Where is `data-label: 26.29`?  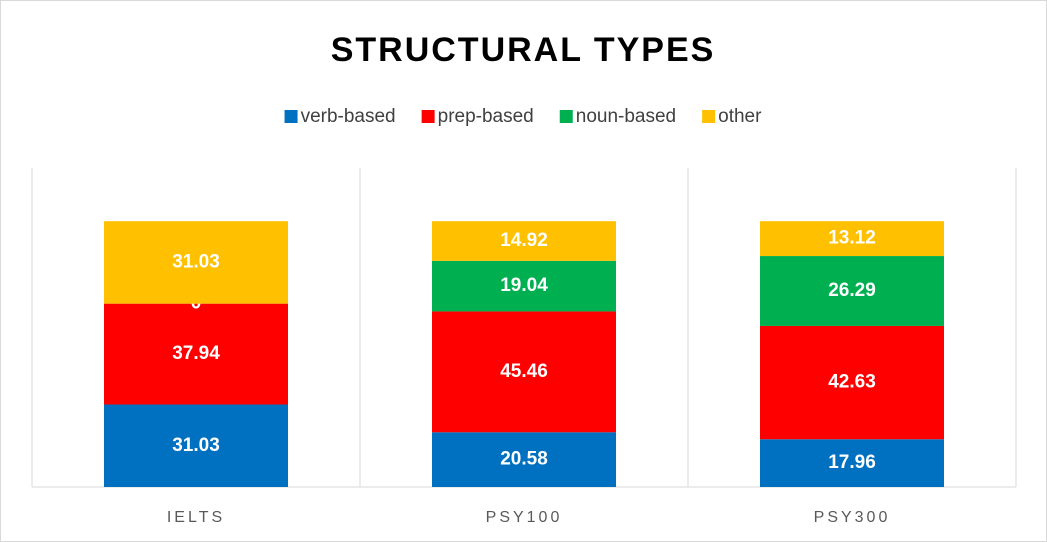 data-label: 26.29 is located at coordinates (852, 290).